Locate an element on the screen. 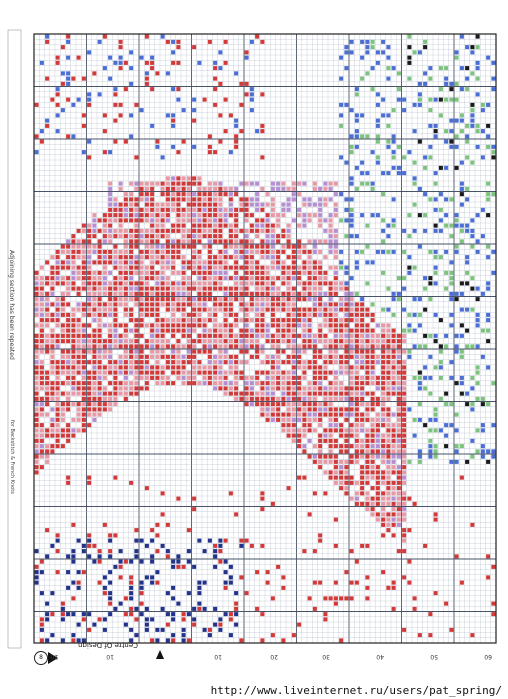 The width and height of the screenshot is (508, 699). column-number: 50 is located at coordinates (434, 656).